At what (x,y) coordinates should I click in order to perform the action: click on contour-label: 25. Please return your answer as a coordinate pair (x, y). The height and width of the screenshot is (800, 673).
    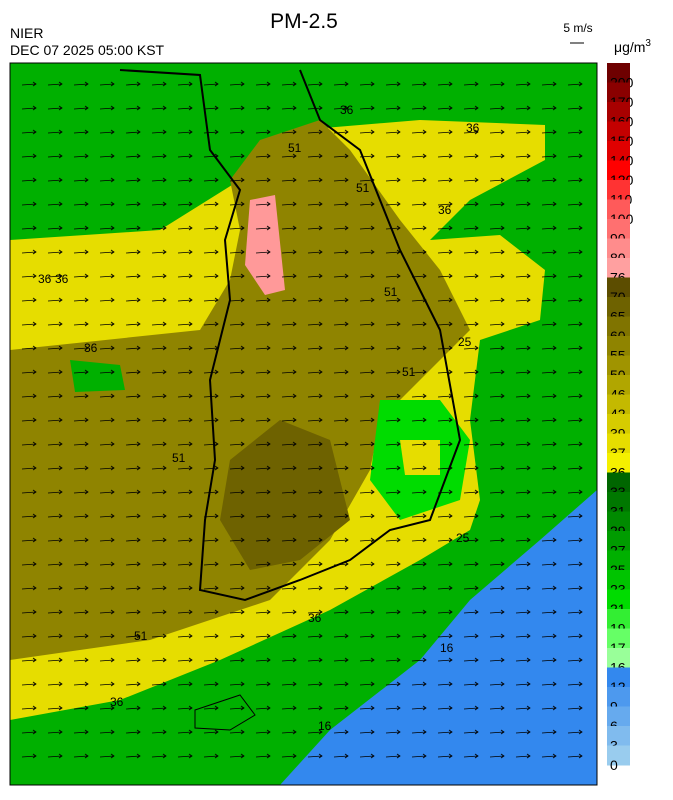
    Looking at the image, I should click on (463, 538).